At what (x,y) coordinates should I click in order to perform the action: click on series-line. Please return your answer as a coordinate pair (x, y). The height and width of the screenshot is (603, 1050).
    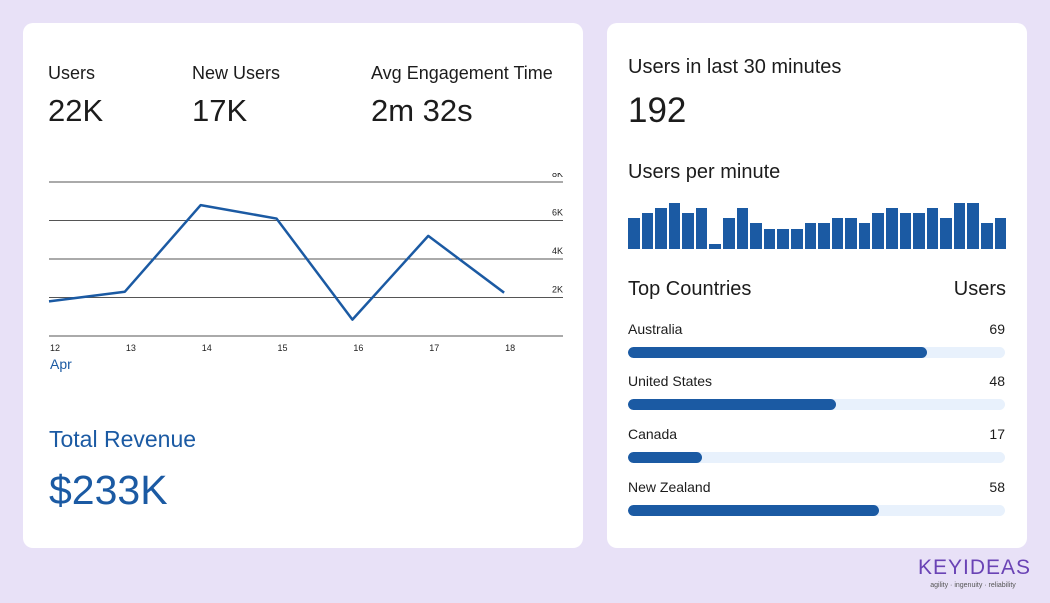
    Looking at the image, I should click on (276, 262).